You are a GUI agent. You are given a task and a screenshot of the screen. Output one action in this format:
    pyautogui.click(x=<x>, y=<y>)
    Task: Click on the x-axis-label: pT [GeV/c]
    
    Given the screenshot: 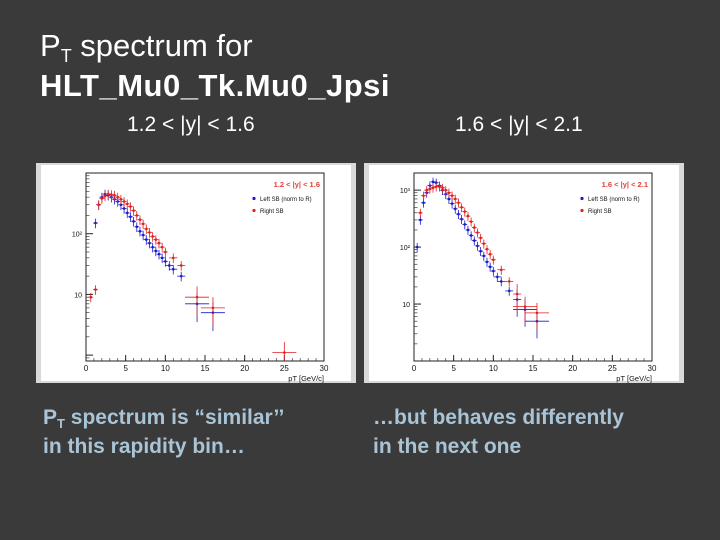 What is the action you would take?
    pyautogui.click(x=634, y=378)
    